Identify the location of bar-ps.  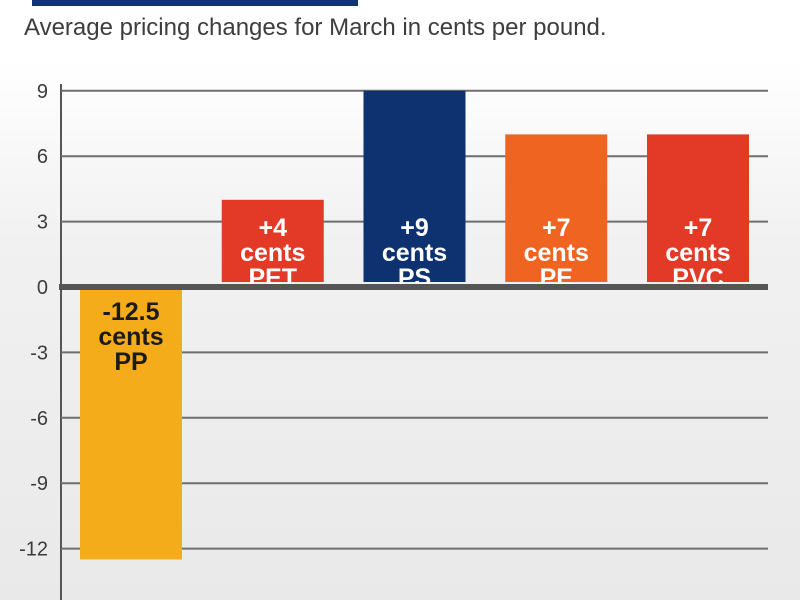
(414, 186).